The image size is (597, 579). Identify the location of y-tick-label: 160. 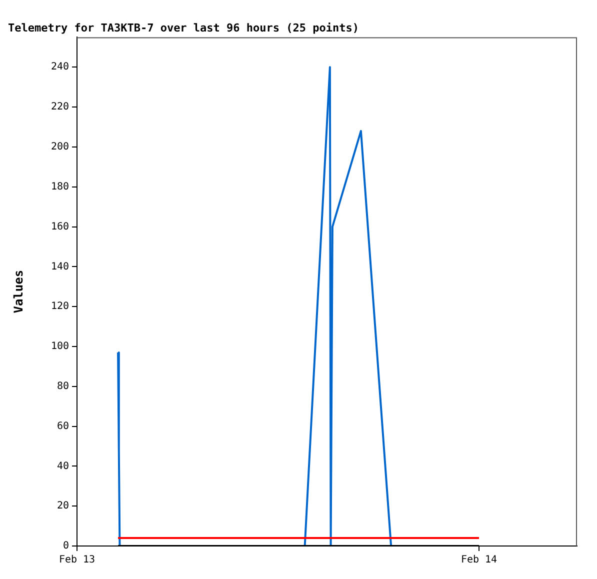
(59, 226).